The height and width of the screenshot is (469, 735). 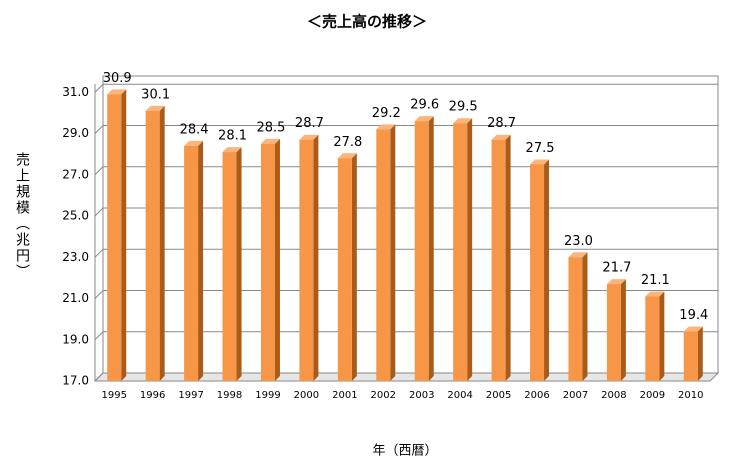 I want to click on value-label: 19.4, so click(x=693, y=315).